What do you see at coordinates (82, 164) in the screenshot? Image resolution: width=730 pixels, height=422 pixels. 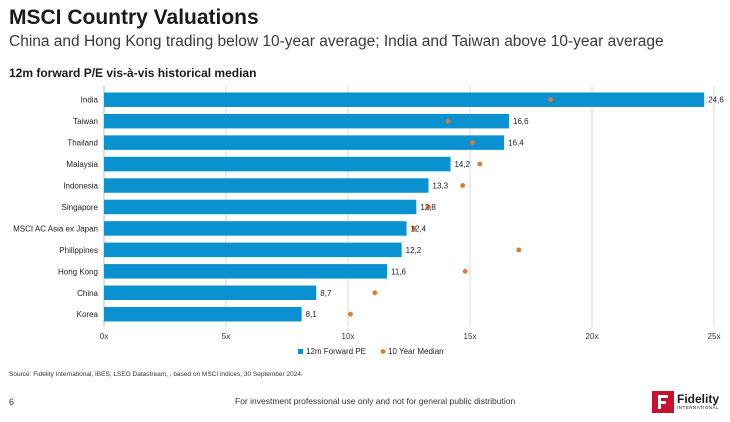 I see `category-label: Malaysia` at bounding box center [82, 164].